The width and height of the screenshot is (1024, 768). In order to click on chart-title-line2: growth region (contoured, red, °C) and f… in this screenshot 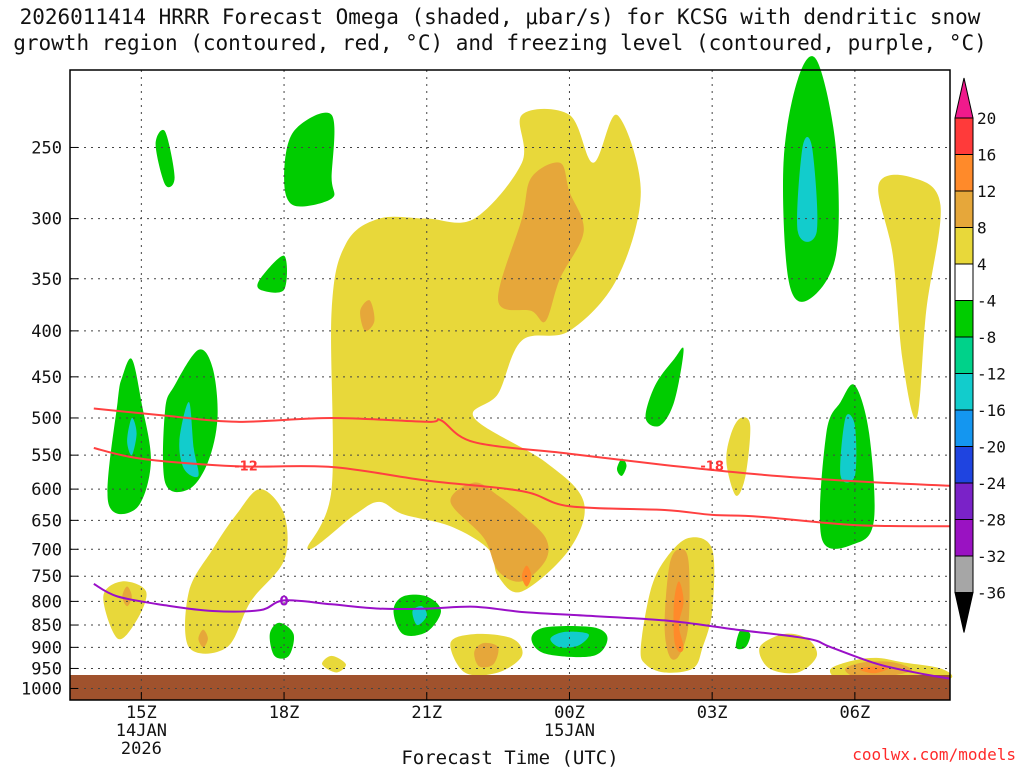, I will do `click(500, 43)`.